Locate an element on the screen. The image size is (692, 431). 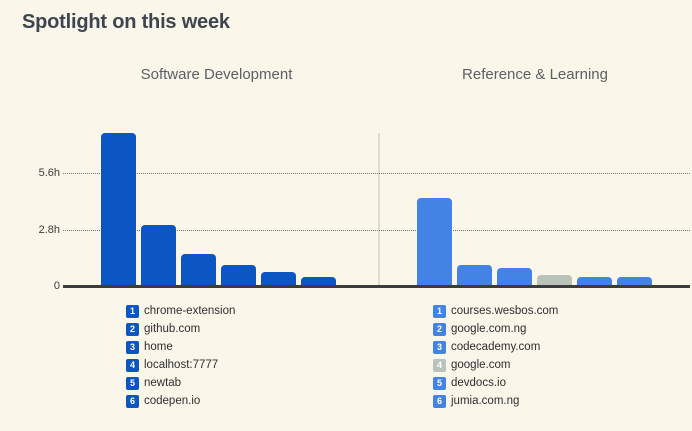
chart-title-software-development: Software Development is located at coordinates (216, 74).